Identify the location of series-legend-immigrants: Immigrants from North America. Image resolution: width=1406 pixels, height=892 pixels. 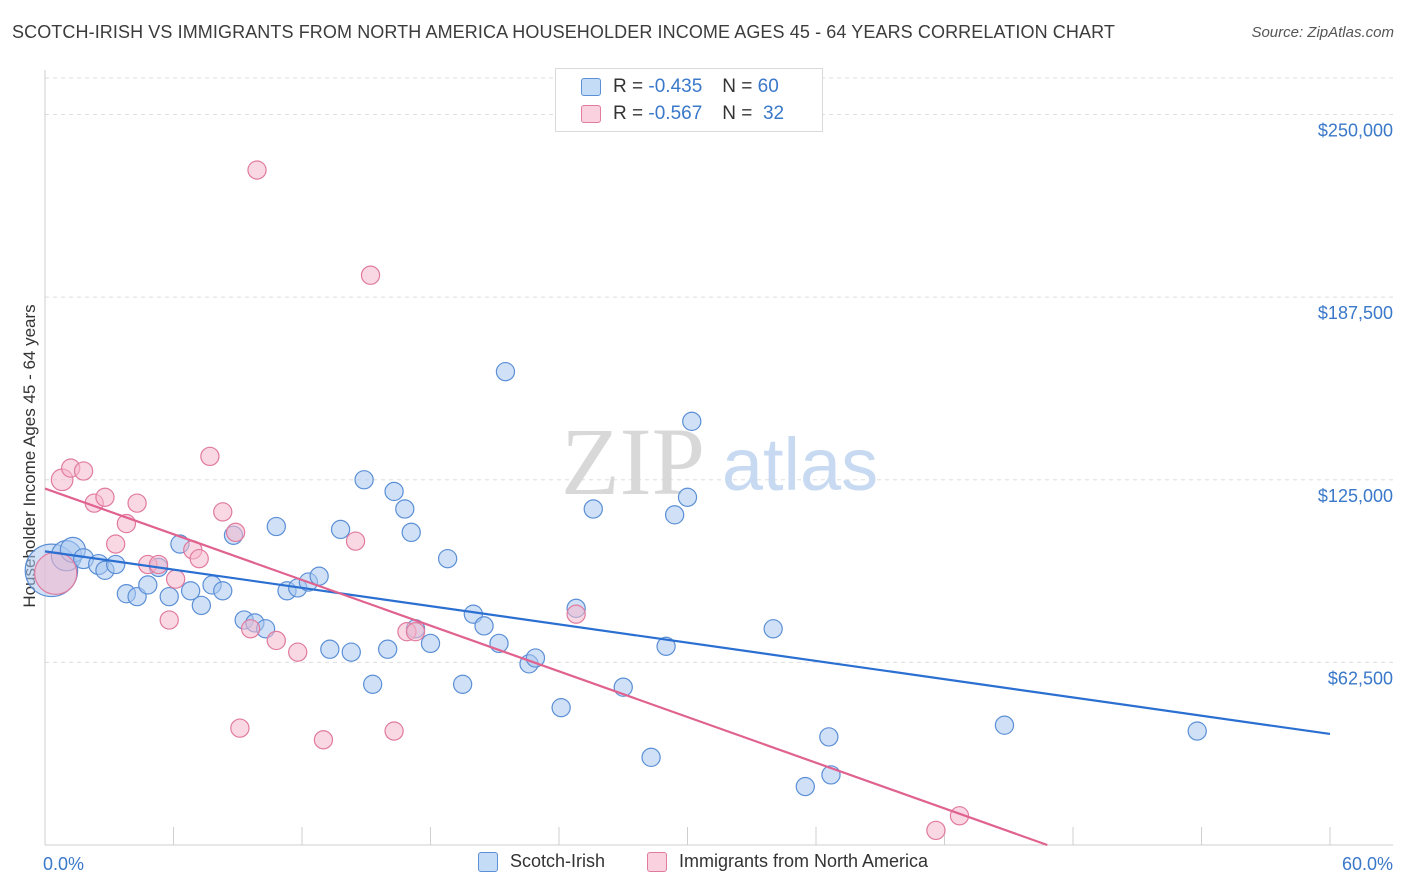
(787, 861).